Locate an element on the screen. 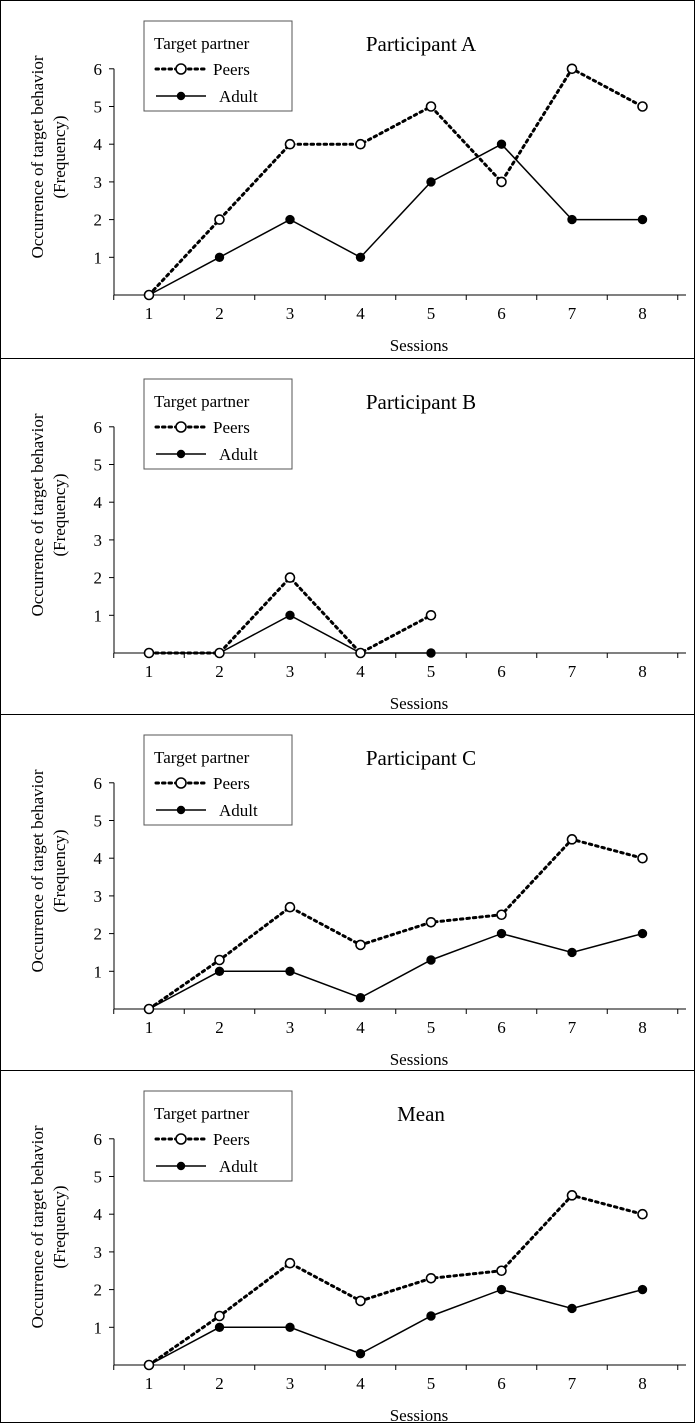  series-line-peers is located at coordinates (290, 615).